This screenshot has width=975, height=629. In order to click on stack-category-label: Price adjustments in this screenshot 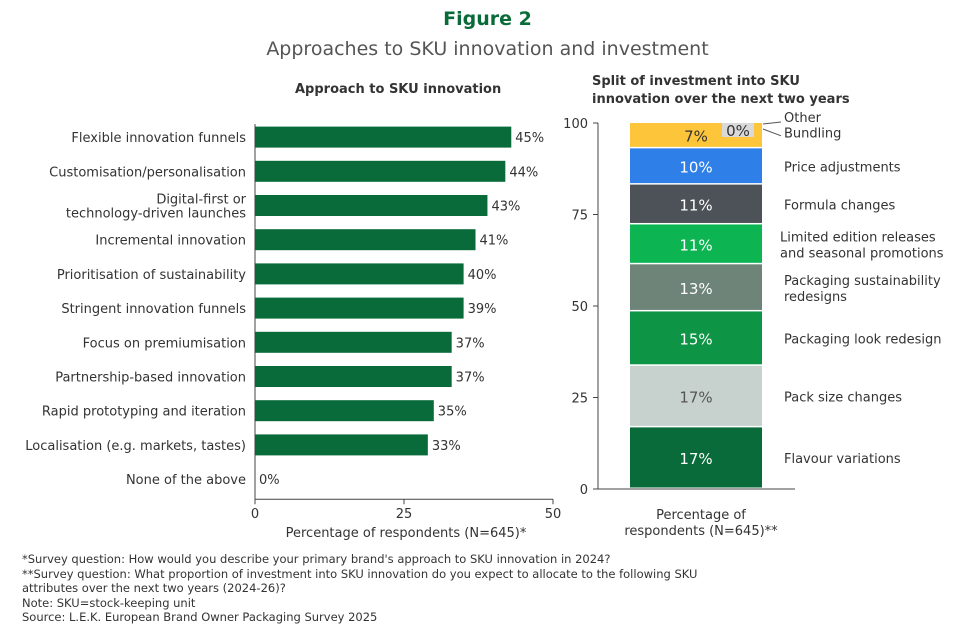, I will do `click(842, 167)`.